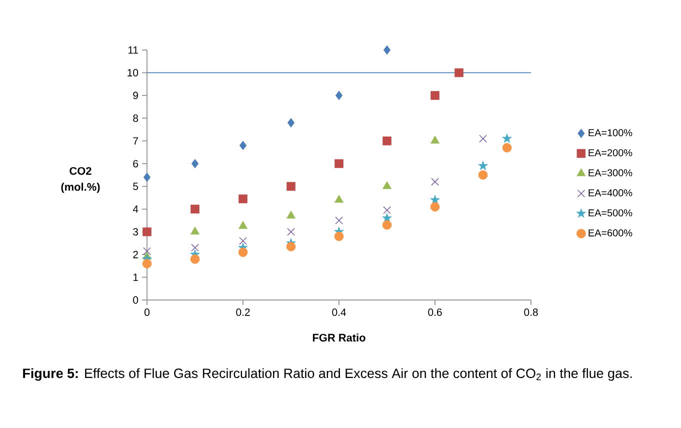 The height and width of the screenshot is (428, 681). What do you see at coordinates (147, 312) in the screenshot?
I see `x-tick-label: 0` at bounding box center [147, 312].